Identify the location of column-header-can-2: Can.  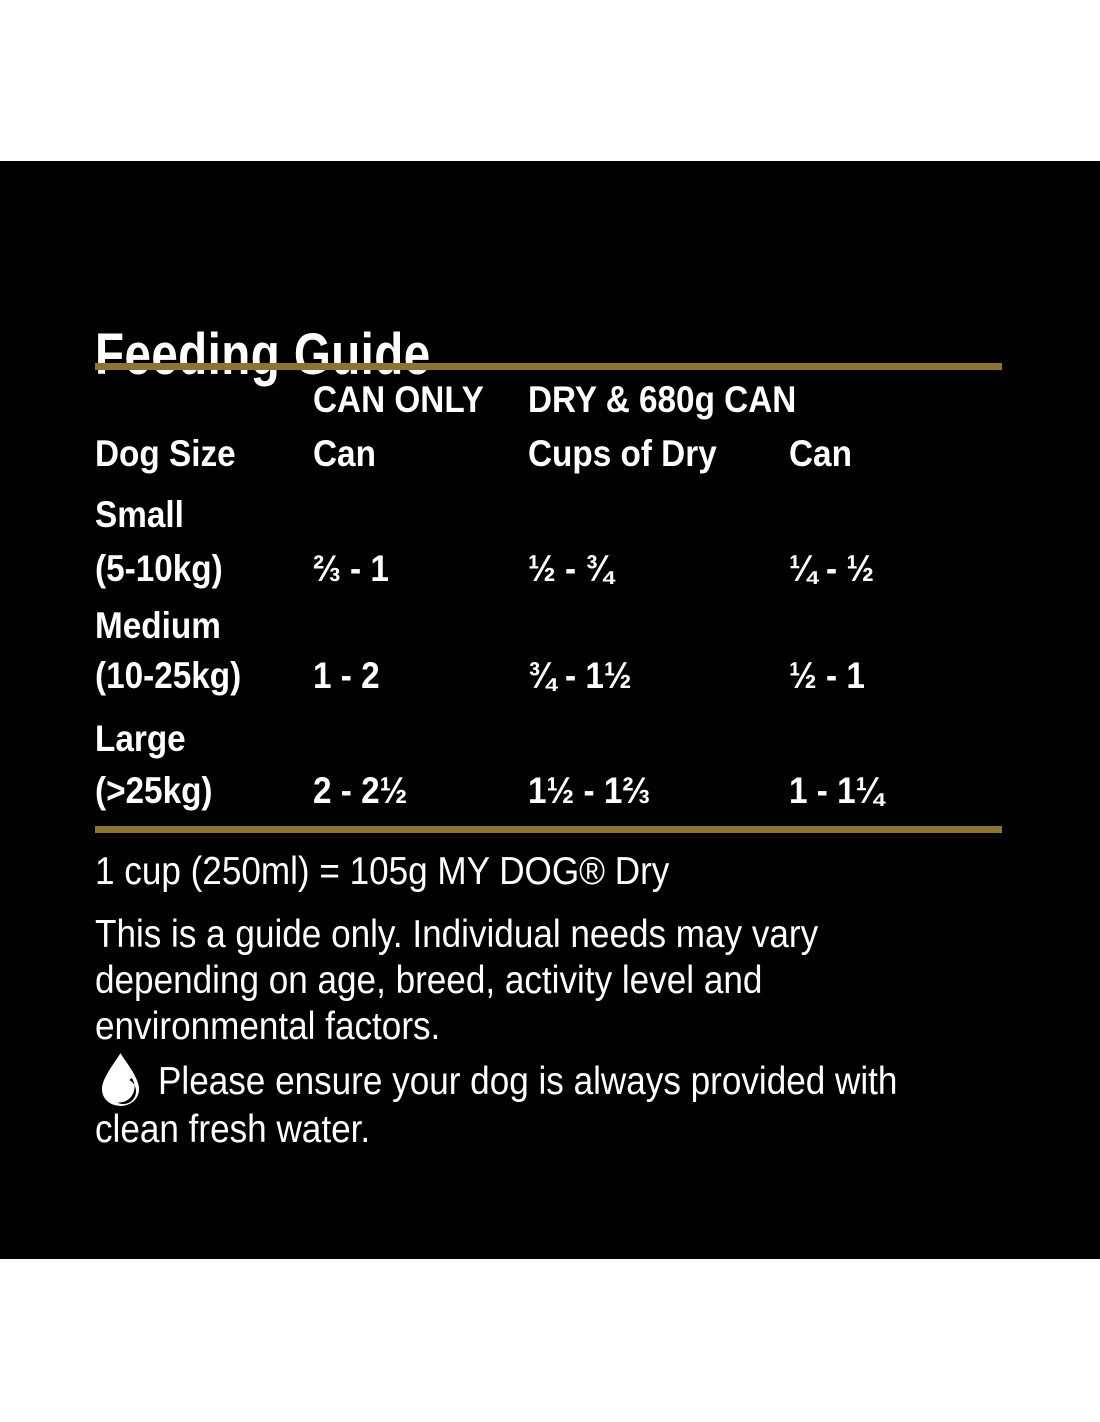
(820, 453).